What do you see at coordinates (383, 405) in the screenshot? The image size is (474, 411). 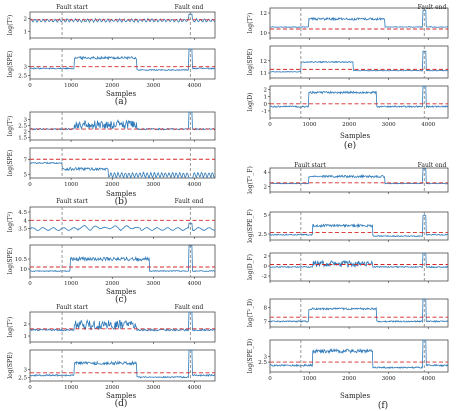 I see `panel-label-f: (f)` at bounding box center [383, 405].